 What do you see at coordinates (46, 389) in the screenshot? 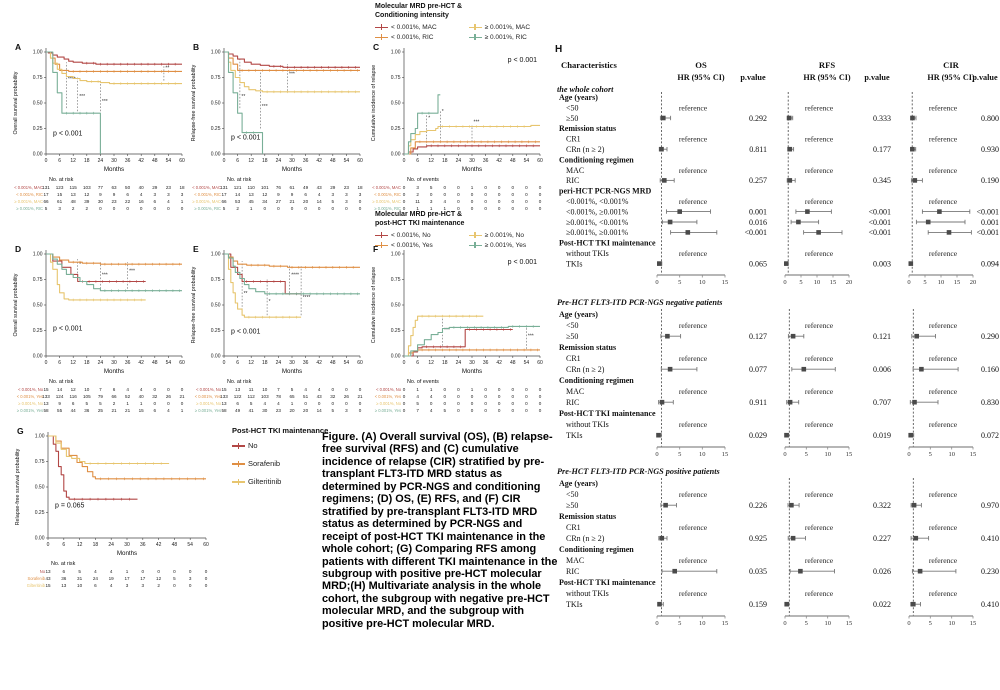
I see `risk-value: 15` at bounding box center [46, 389].